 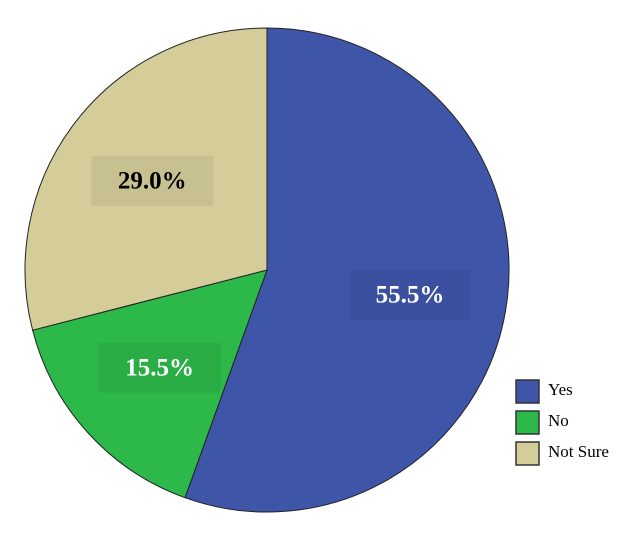 I want to click on value-label: 29.0%, so click(x=152, y=181).